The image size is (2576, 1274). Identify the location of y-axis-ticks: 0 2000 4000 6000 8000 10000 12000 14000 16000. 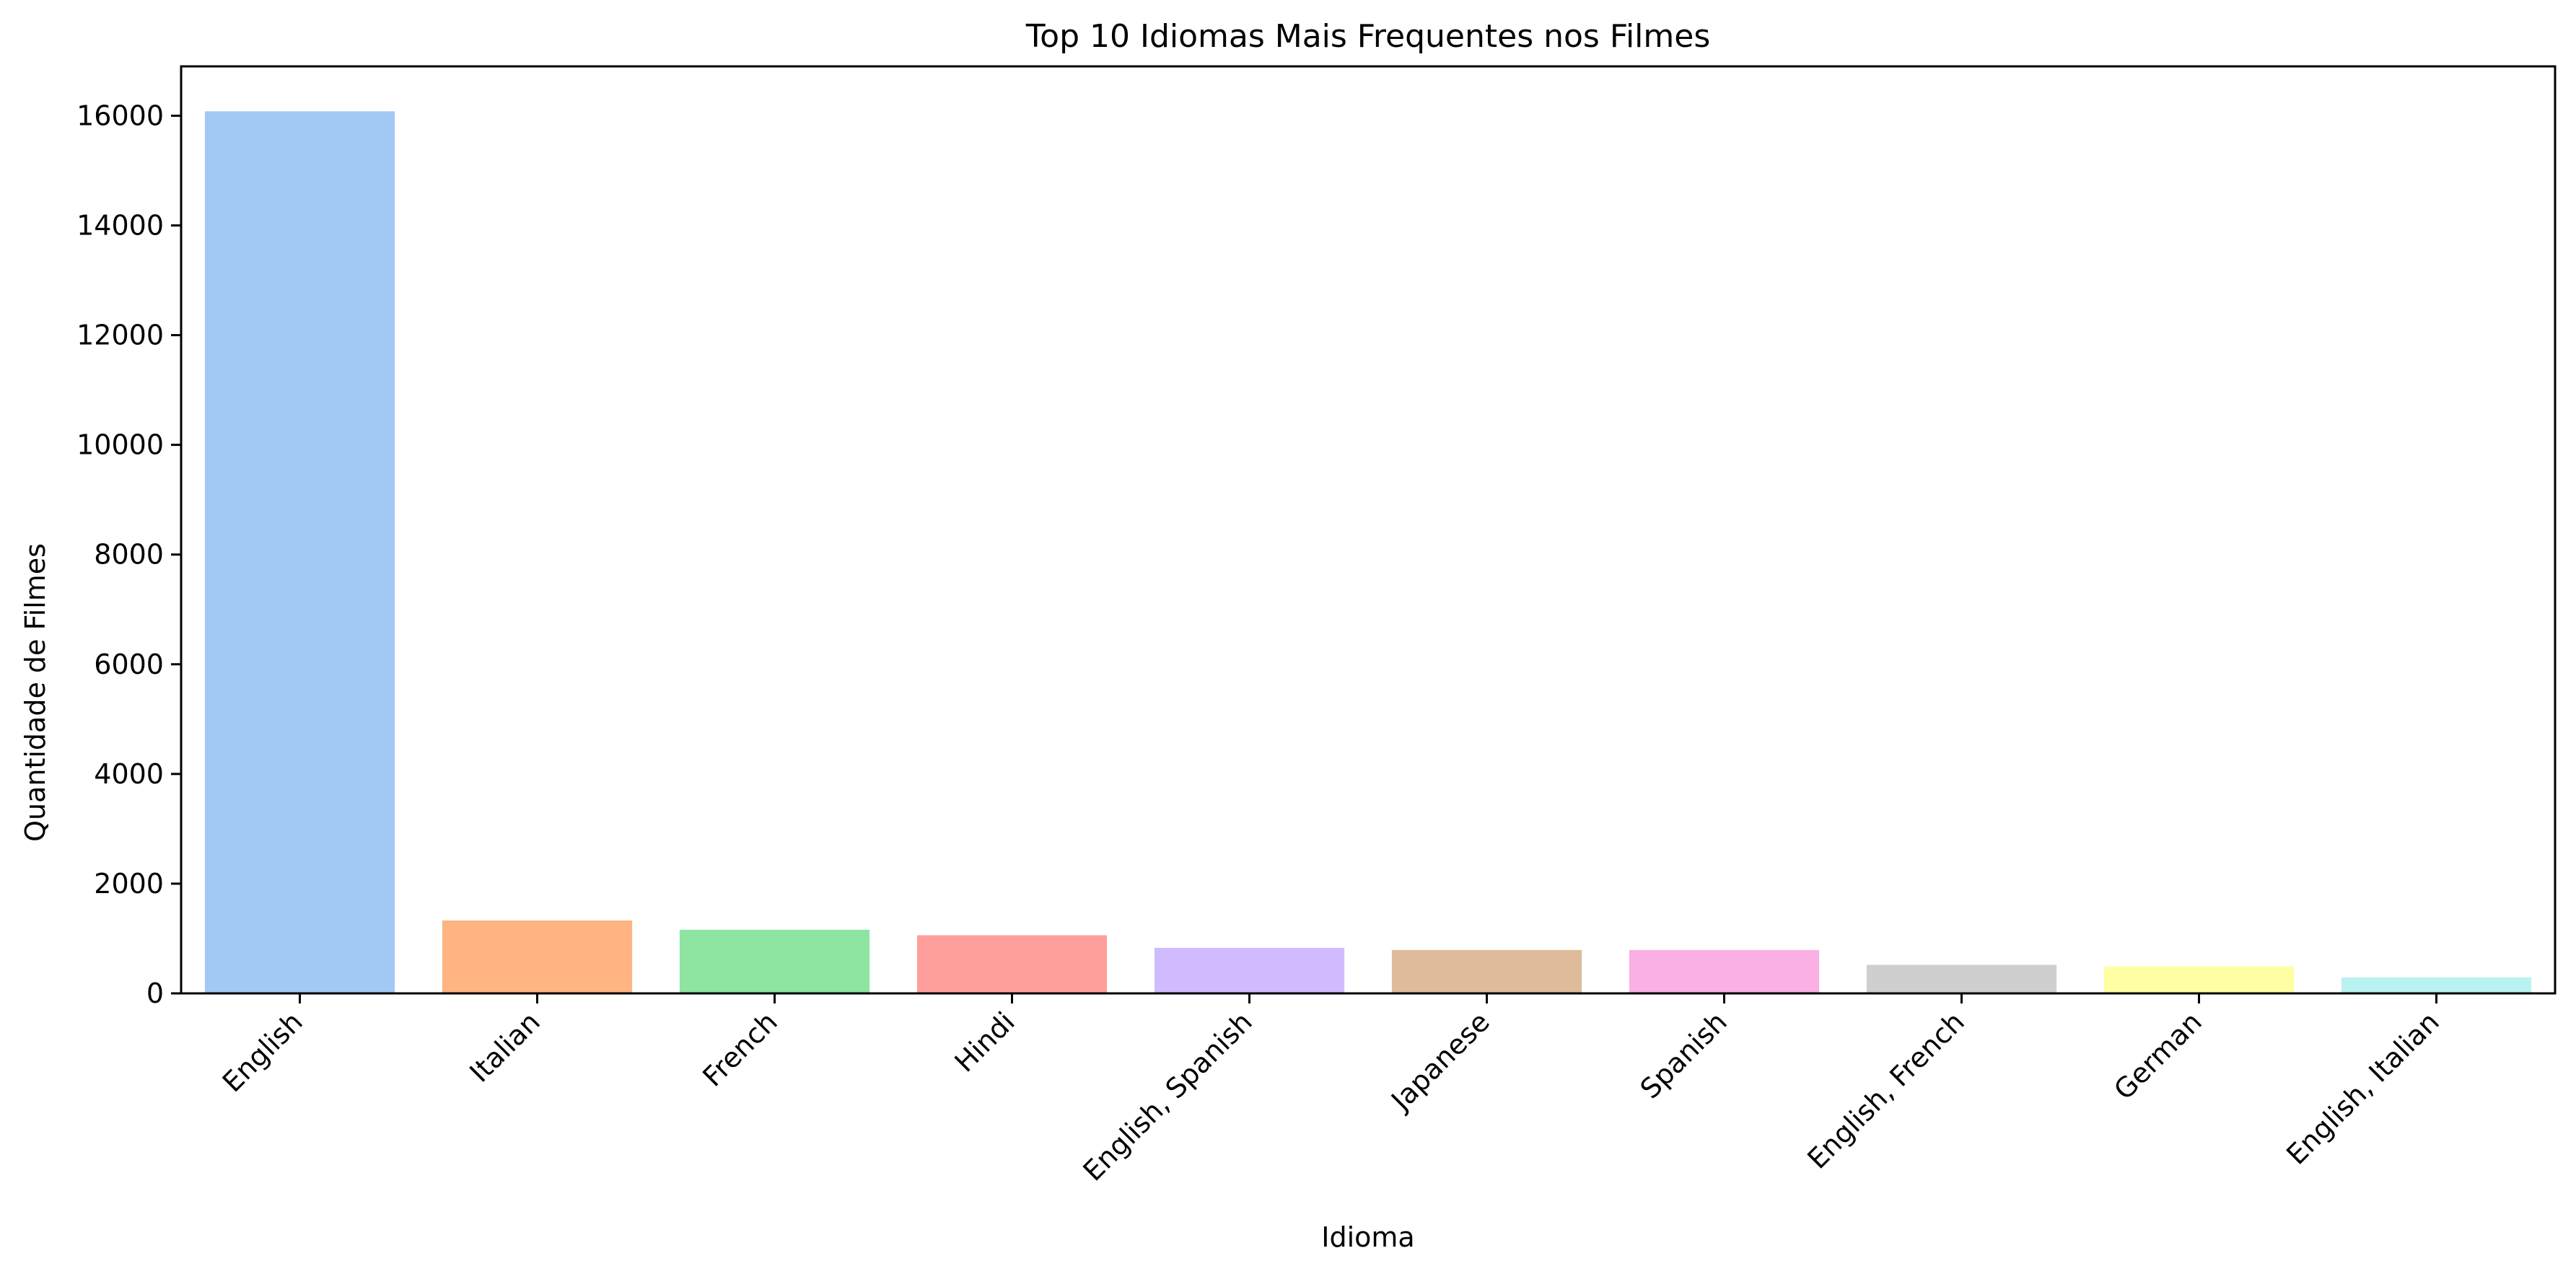
(128, 554).